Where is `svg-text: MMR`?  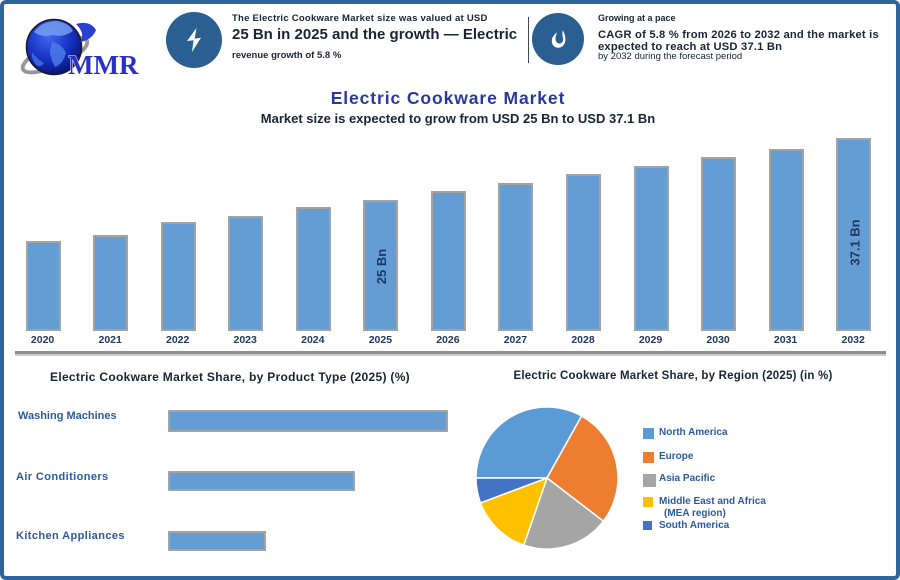
svg-text: MMR is located at coordinates (103, 65).